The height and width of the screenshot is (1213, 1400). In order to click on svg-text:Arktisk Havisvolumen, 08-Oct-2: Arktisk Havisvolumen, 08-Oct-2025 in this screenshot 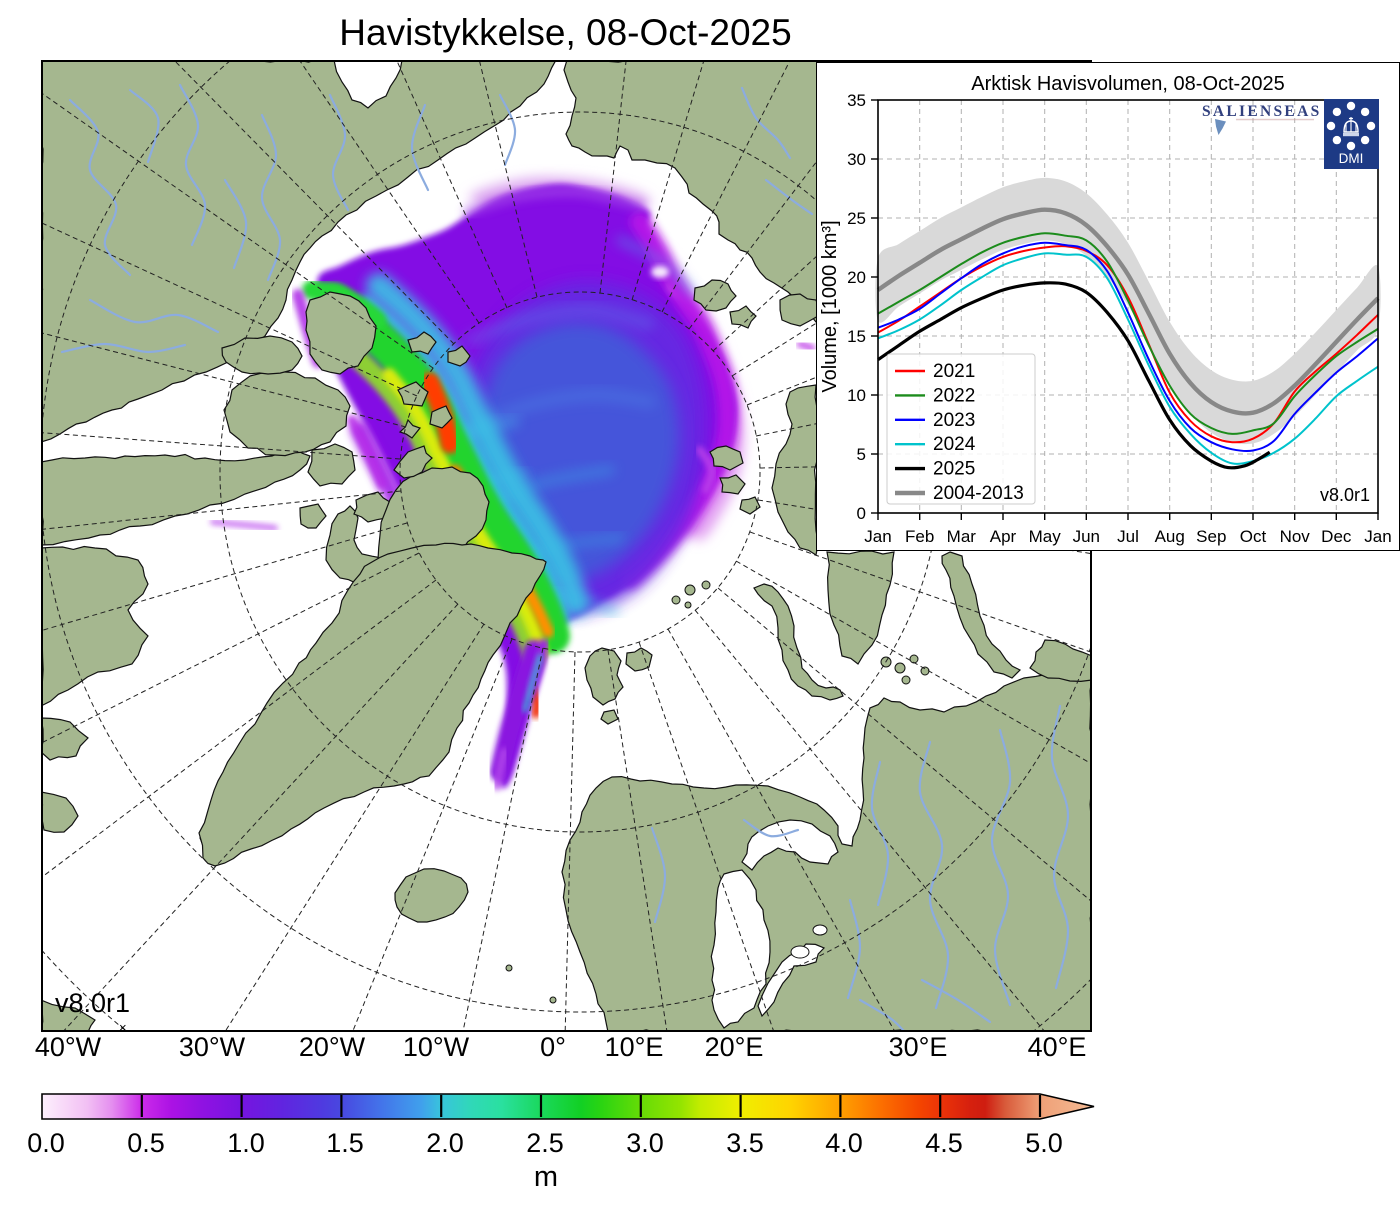, I will do `click(1127, 84)`.